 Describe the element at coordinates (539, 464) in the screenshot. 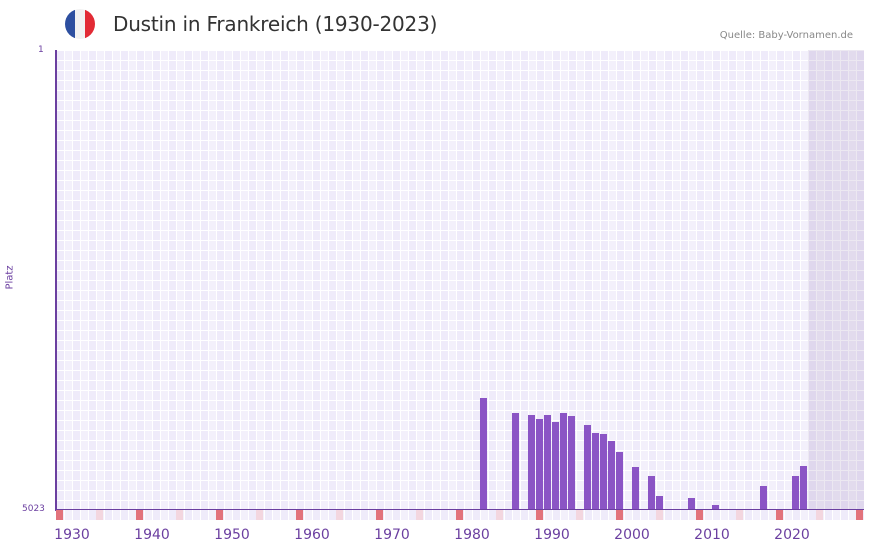

I see `bar-1988` at that location.